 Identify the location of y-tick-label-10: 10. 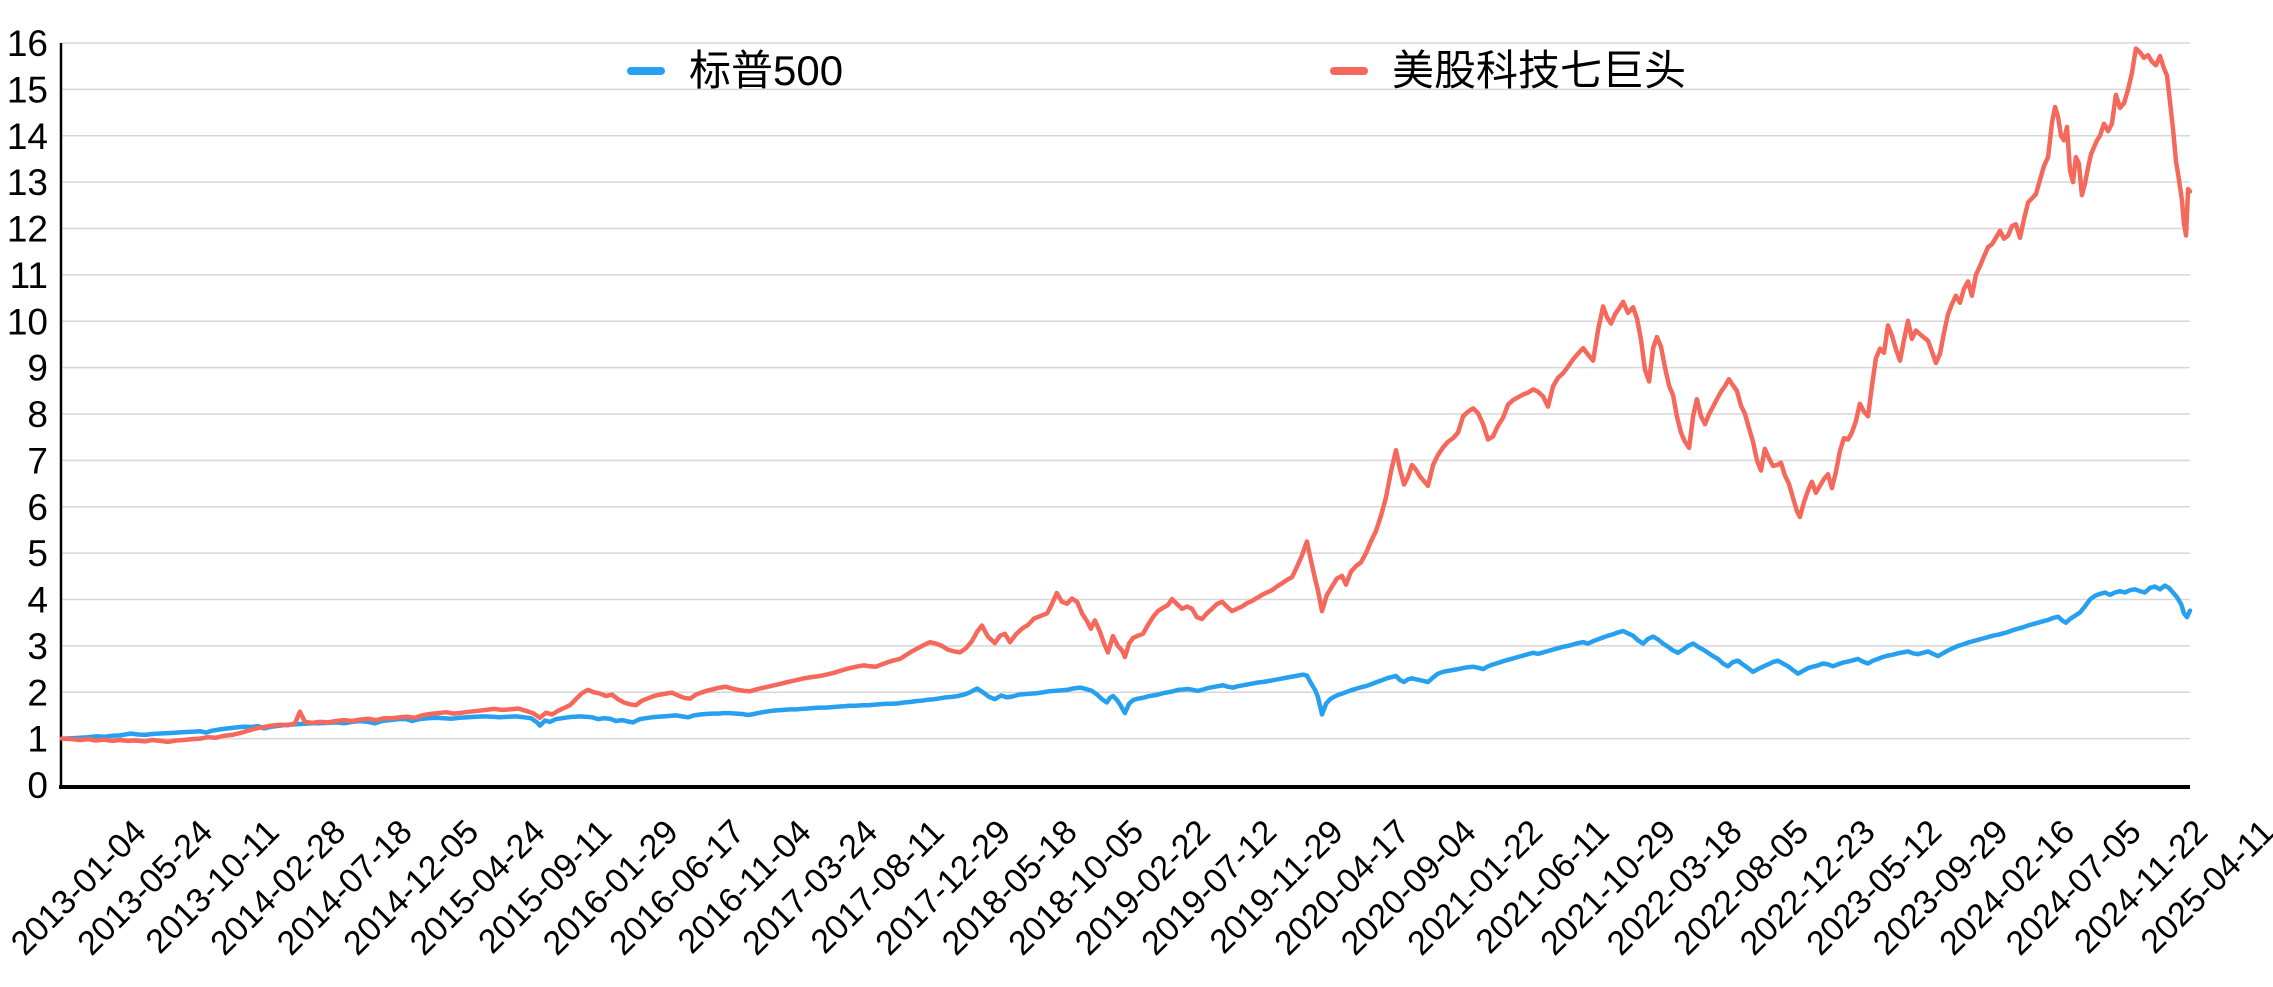
(27, 321).